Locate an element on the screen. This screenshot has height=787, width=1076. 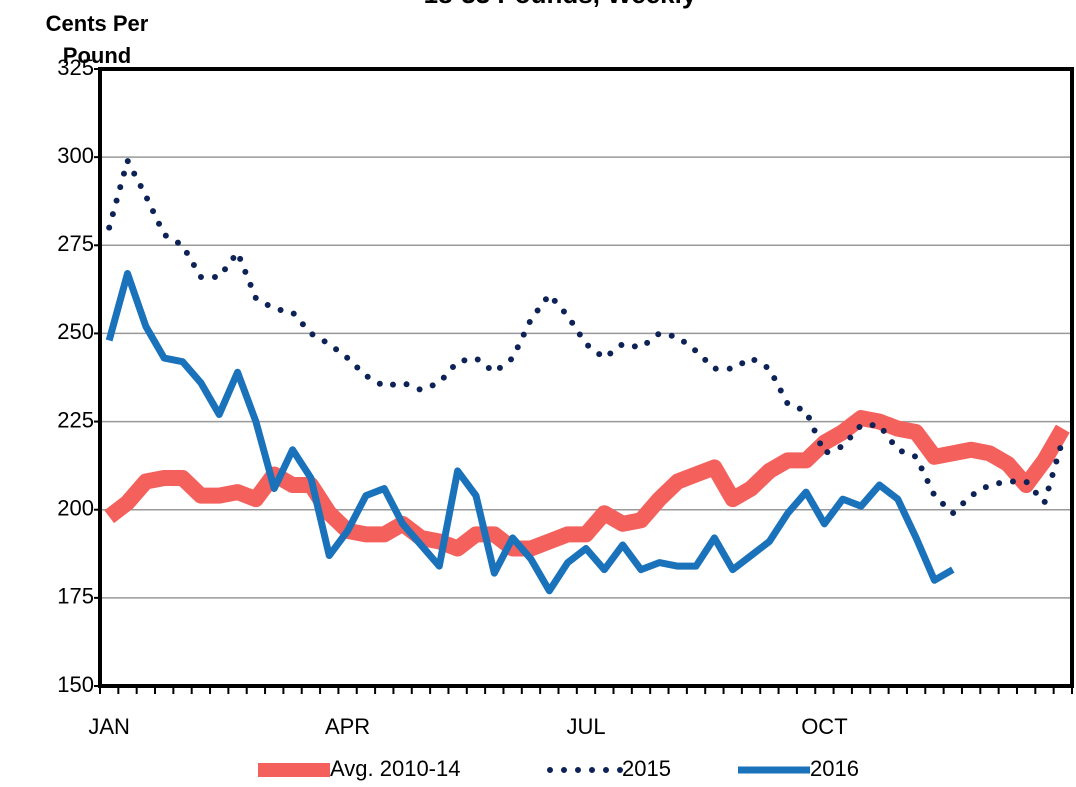
y-axis-label: Cents Per Pound is located at coordinates (97, 39).